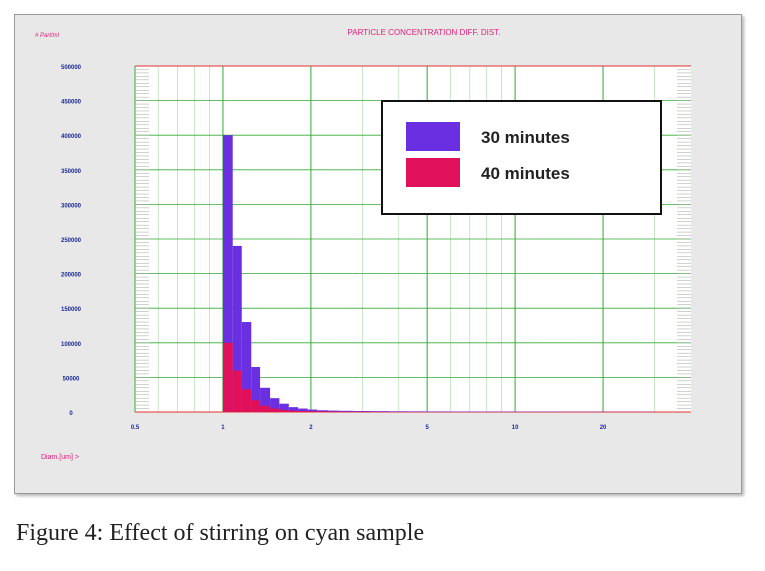  What do you see at coordinates (71, 345) in the screenshot?
I see `y-tick-label: 100000` at bounding box center [71, 345].